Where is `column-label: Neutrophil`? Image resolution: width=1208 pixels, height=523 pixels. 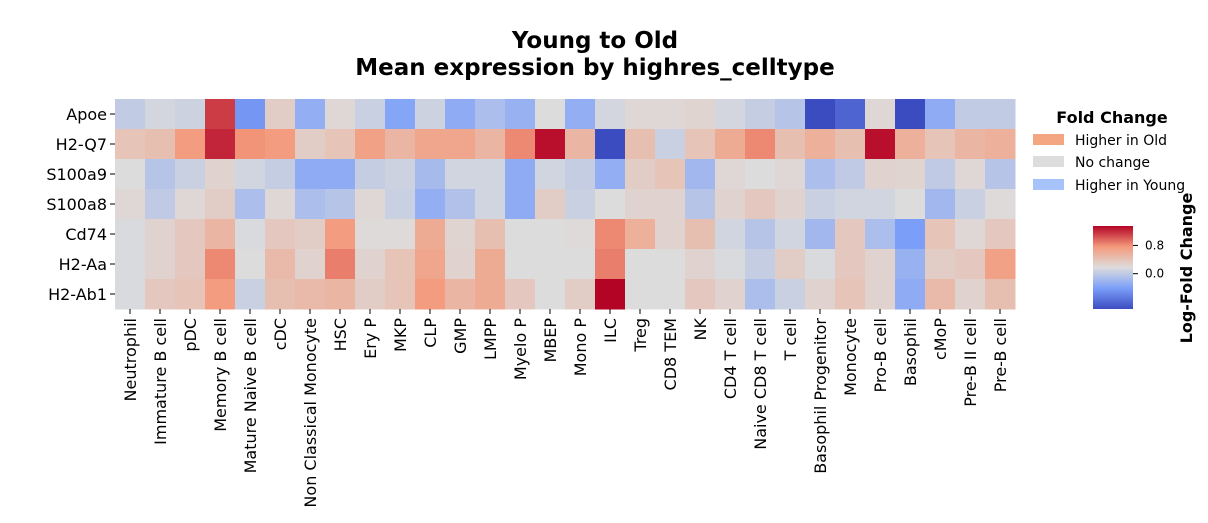 column-label: Neutrophil is located at coordinates (130, 359).